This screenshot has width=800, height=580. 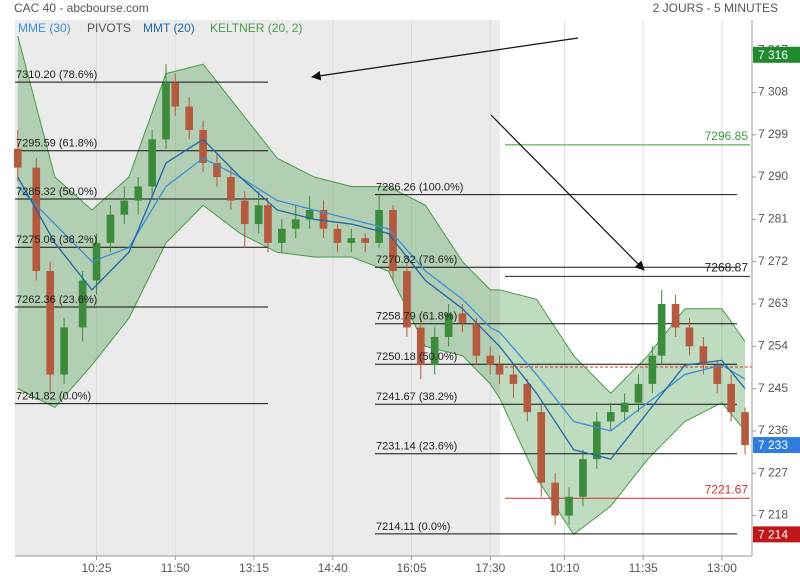 I want to click on x-tick-label: 13:00, so click(x=722, y=568).